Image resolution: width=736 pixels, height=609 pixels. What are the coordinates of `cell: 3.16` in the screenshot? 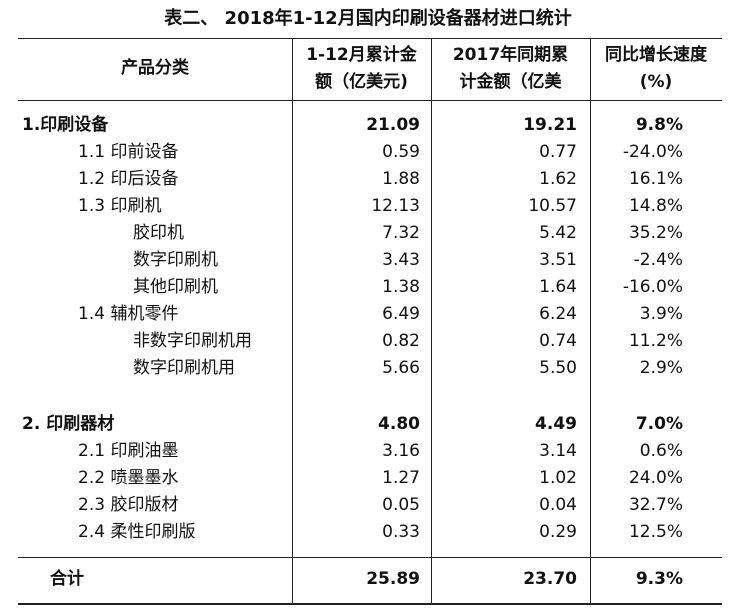 It's located at (401, 451).